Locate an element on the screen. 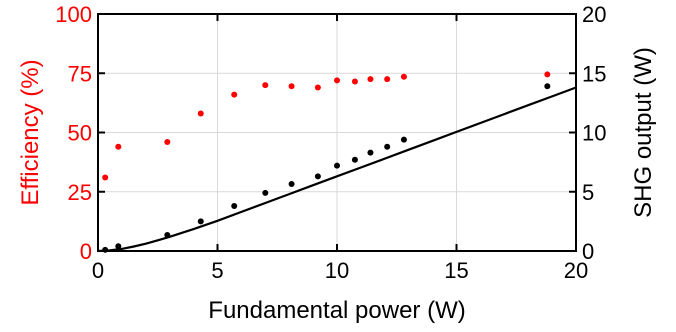 The height and width of the screenshot is (332, 676). y-left-tick-label: 75 is located at coordinates (80, 73).